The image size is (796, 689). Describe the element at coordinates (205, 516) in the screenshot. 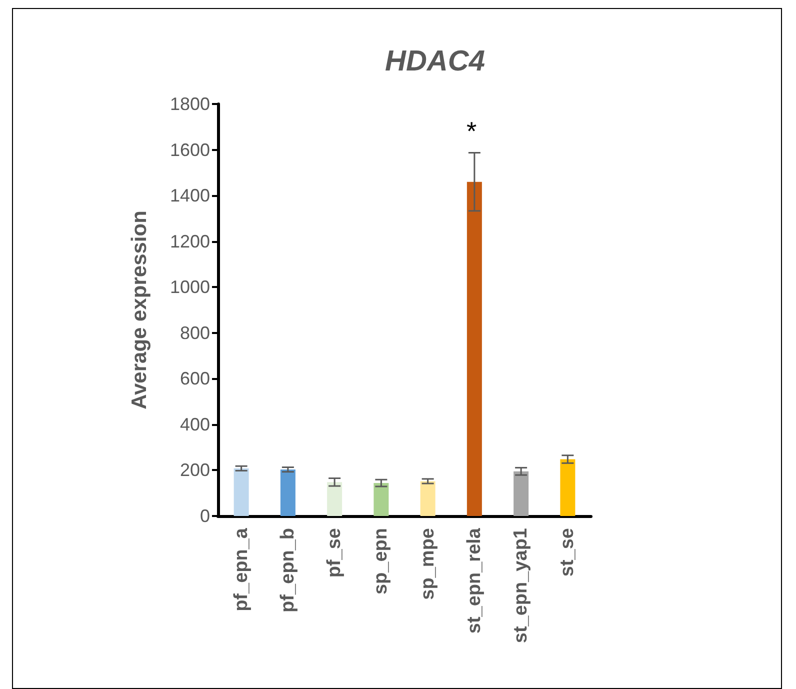

I see `y-tick-label: 0` at that location.